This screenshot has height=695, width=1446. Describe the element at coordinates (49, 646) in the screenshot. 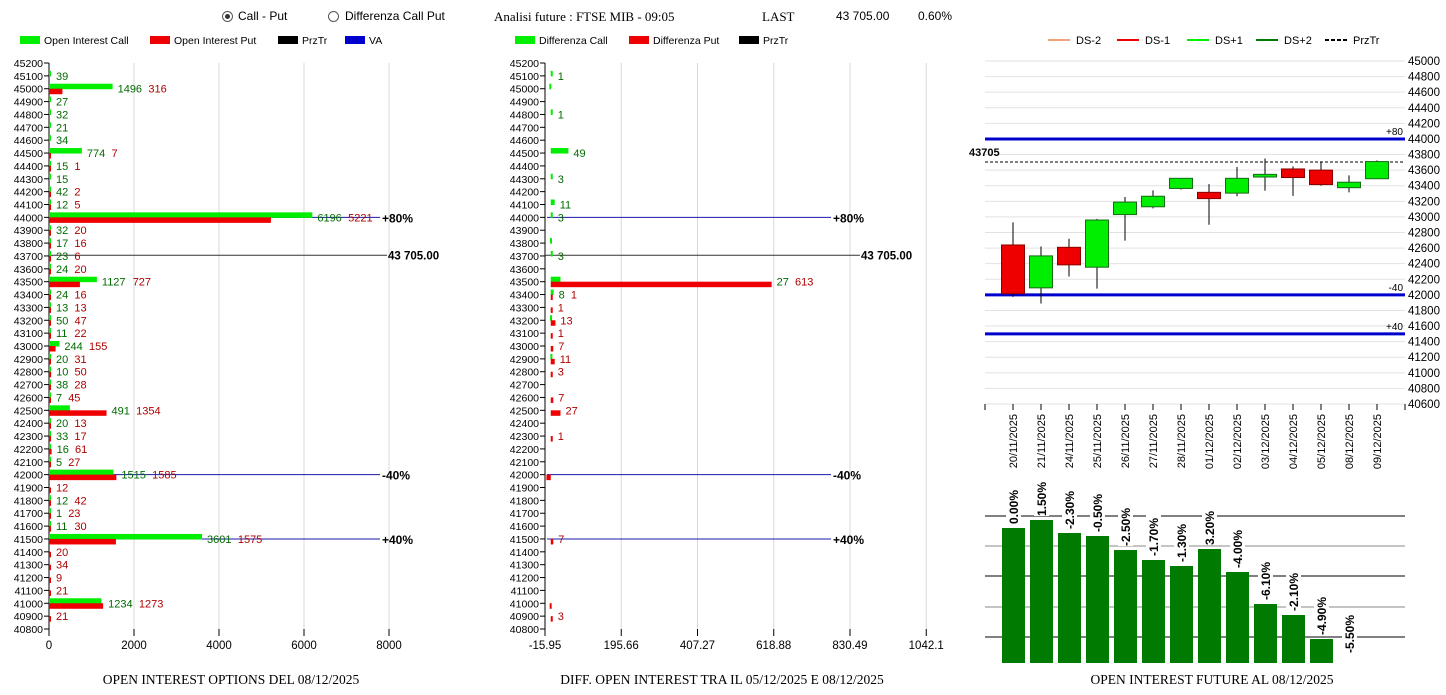

I see `x-tick-label: 0` at that location.